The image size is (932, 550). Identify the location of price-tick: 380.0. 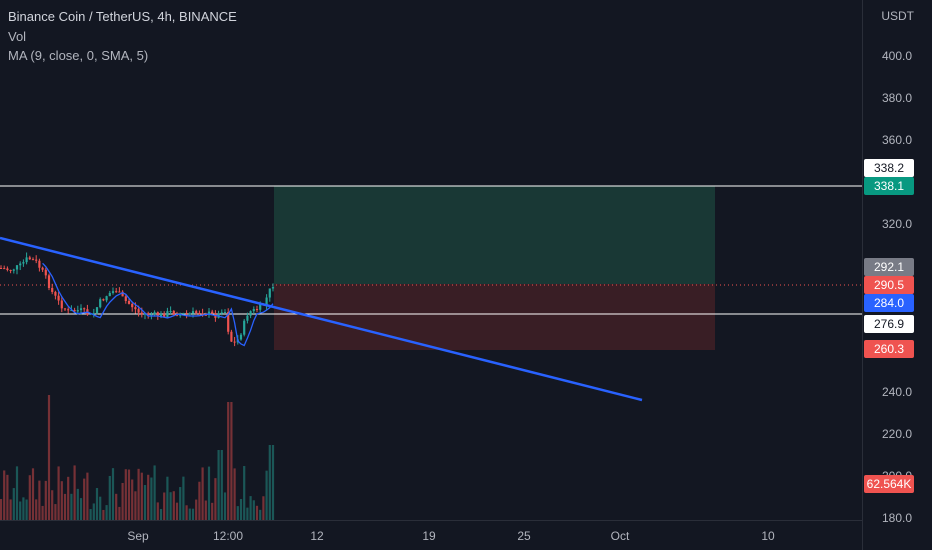
(896, 98).